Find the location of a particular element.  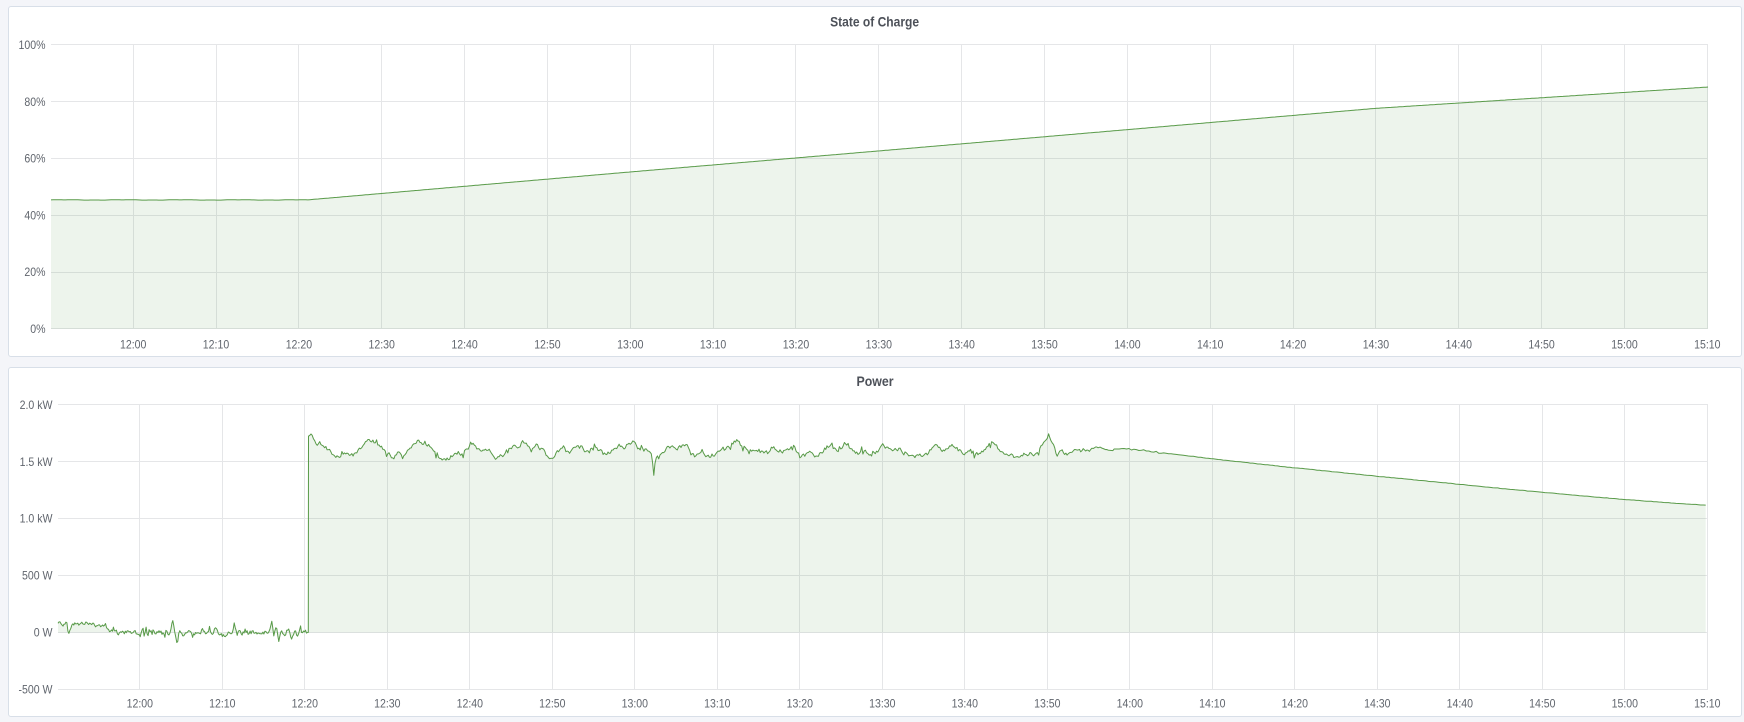

svg-text: 0 W is located at coordinates (43, 633).